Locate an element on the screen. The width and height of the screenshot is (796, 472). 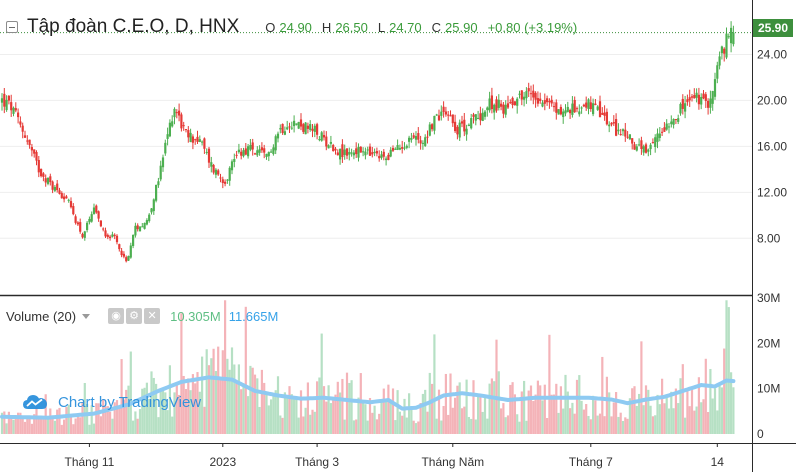
symbol-title: Tập đoàn C.E.O, D, HNX is located at coordinates (133, 26).